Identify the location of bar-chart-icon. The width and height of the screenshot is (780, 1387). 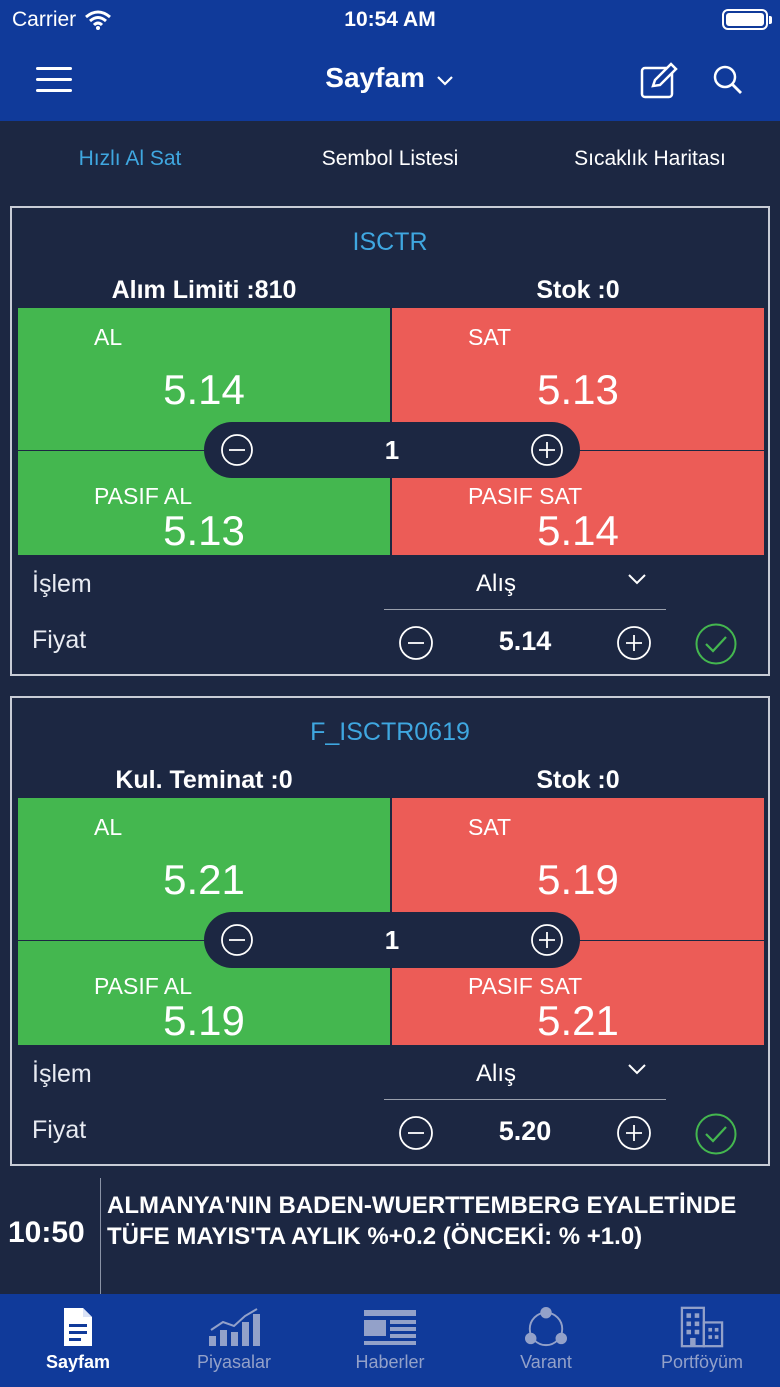
(234, 1327).